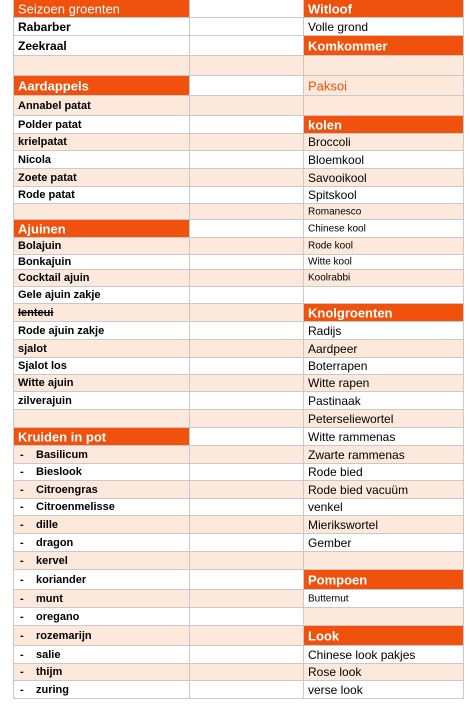 Image resolution: width=470 pixels, height=704 pixels. What do you see at coordinates (101, 86) in the screenshot?
I see `section-header-aardappels: Aardappels` at bounding box center [101, 86].